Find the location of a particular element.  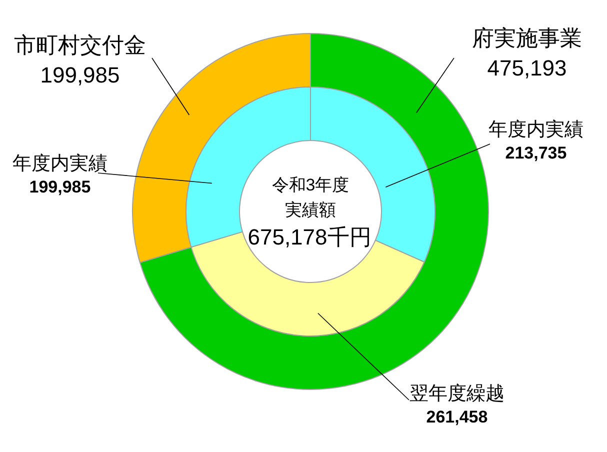

data-label: 261,458 is located at coordinates (457, 417).